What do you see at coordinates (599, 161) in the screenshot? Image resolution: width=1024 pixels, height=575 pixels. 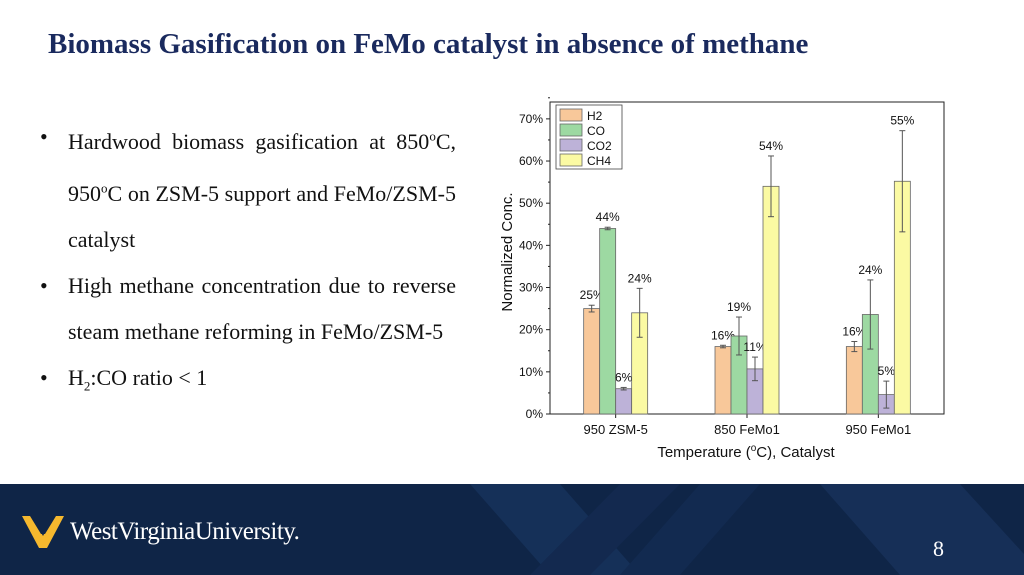 I see `legend-label: CH4` at bounding box center [599, 161].